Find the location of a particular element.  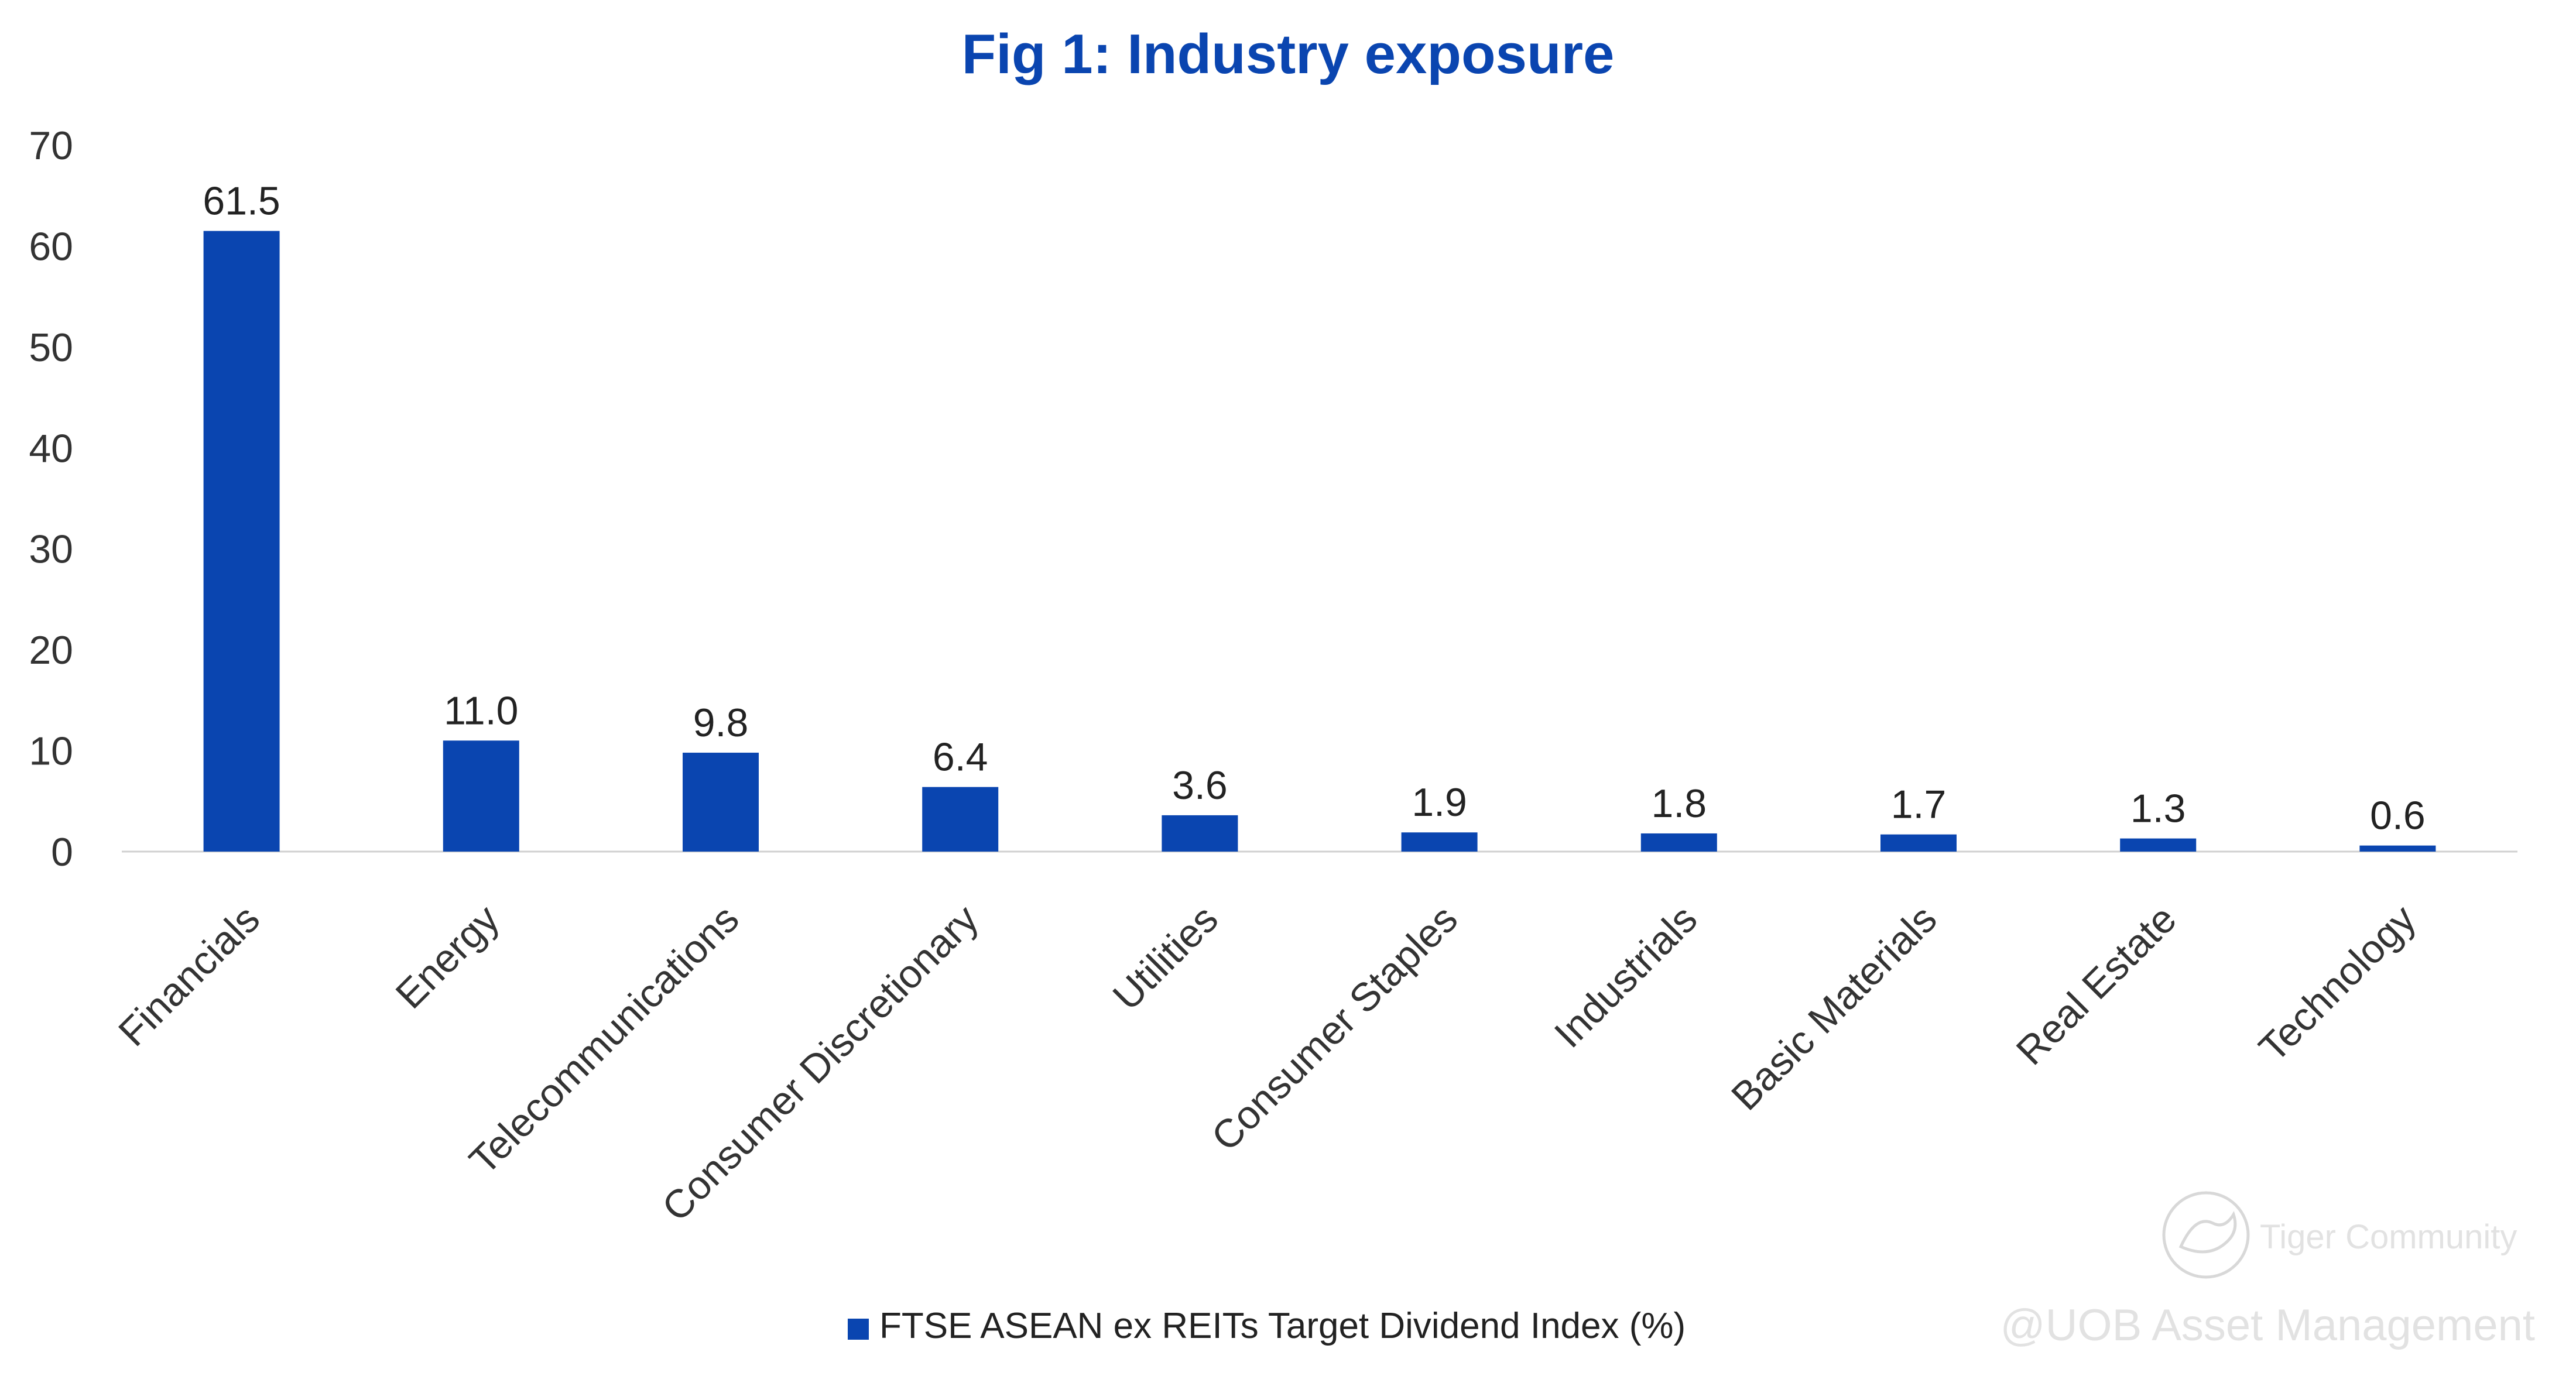

y-tick-label: 30 is located at coordinates (51, 549).